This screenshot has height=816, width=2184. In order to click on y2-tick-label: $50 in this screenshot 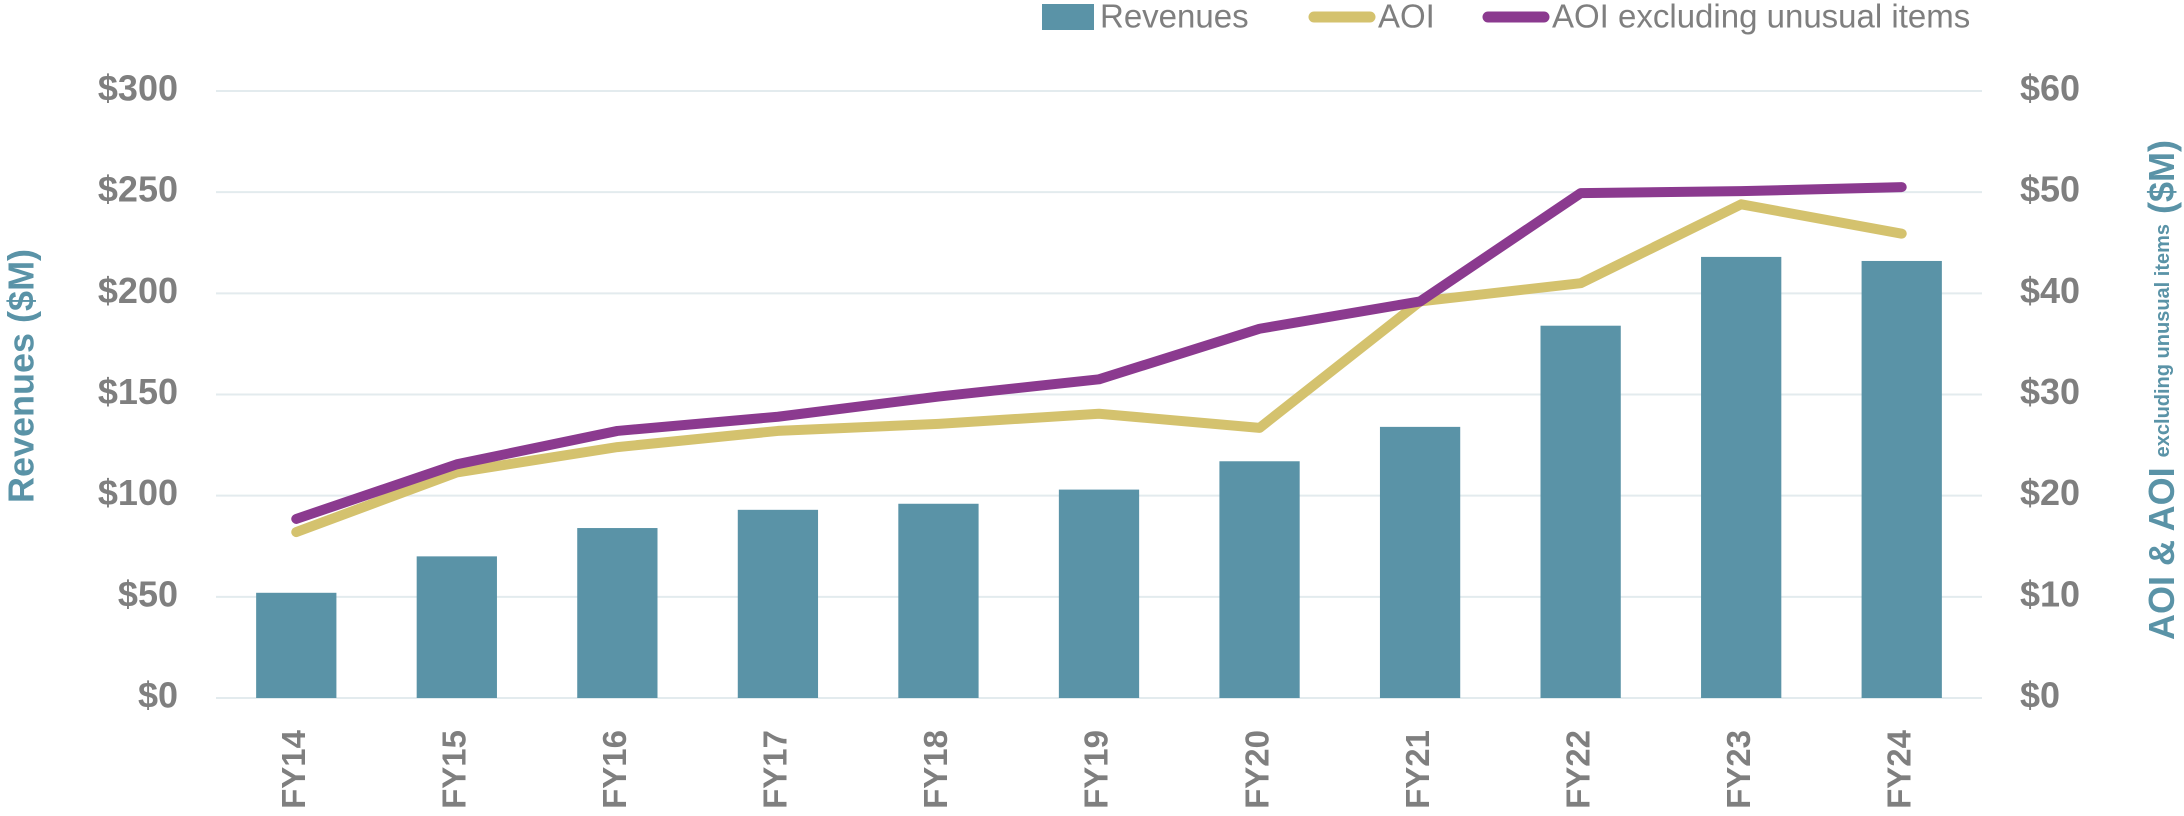, I will do `click(2050, 189)`.